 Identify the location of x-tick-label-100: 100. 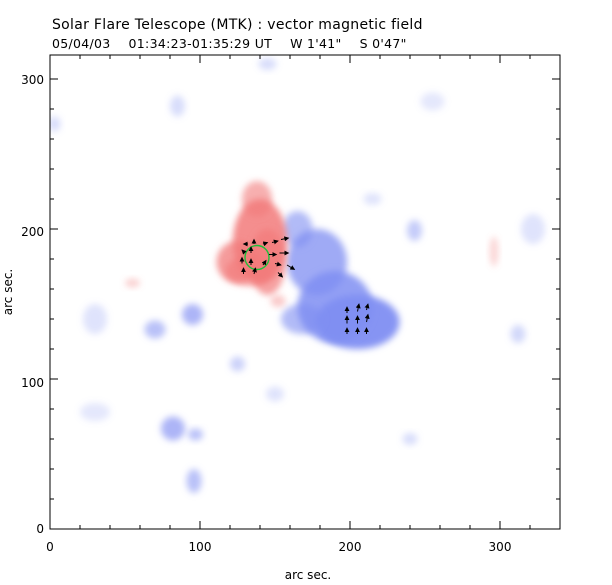
(200, 547).